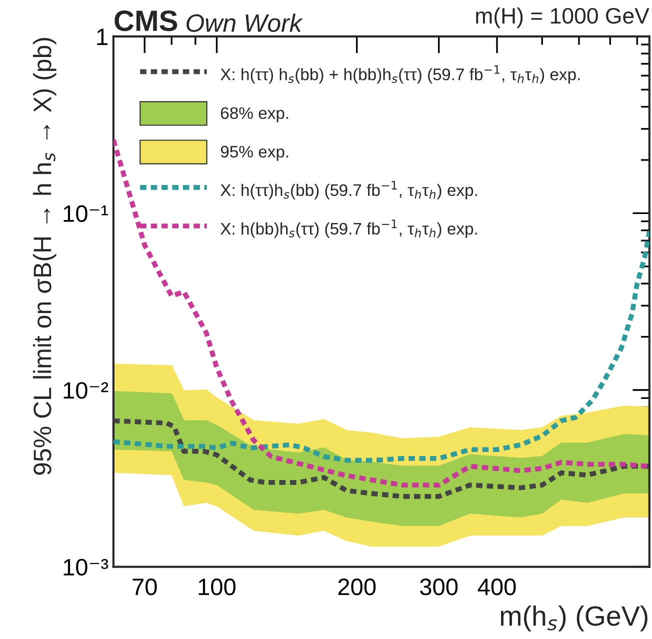 The width and height of the screenshot is (652, 639). What do you see at coordinates (348, 190) in the screenshot?
I see `text: X: h(ττ)h$_{s}$(bb) (59.7 fb$^{−1}$, τ$_{h}$τ$_{h}$) exp.` at bounding box center [348, 190].